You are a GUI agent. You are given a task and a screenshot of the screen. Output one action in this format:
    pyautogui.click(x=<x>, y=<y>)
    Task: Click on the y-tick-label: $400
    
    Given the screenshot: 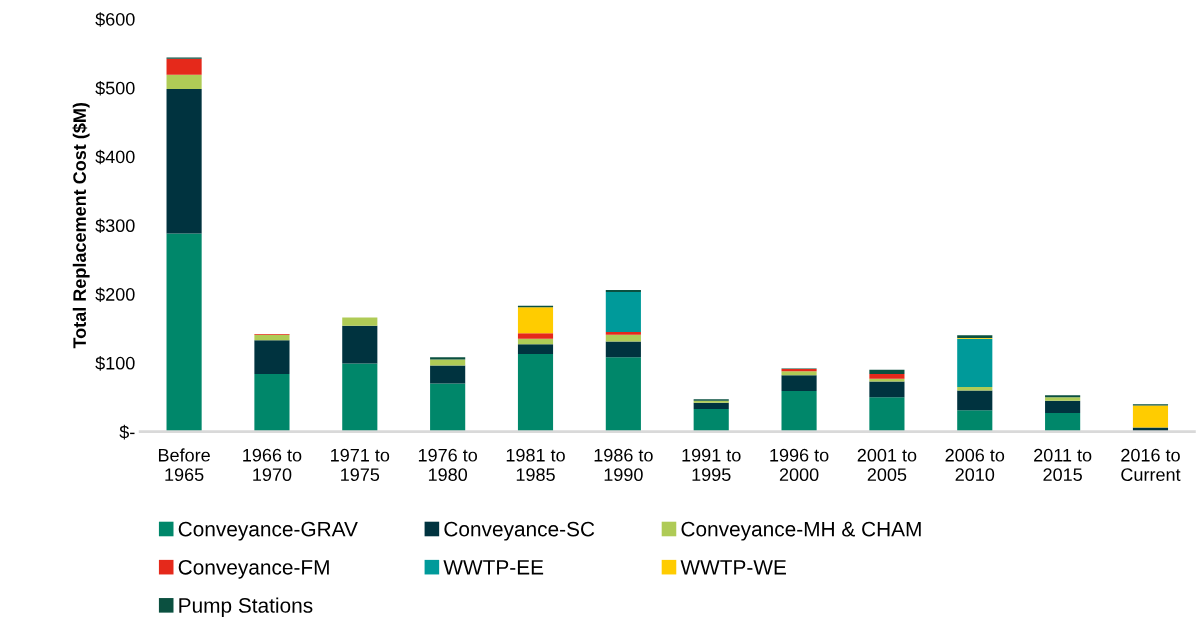 What is the action you would take?
    pyautogui.click(x=115, y=157)
    